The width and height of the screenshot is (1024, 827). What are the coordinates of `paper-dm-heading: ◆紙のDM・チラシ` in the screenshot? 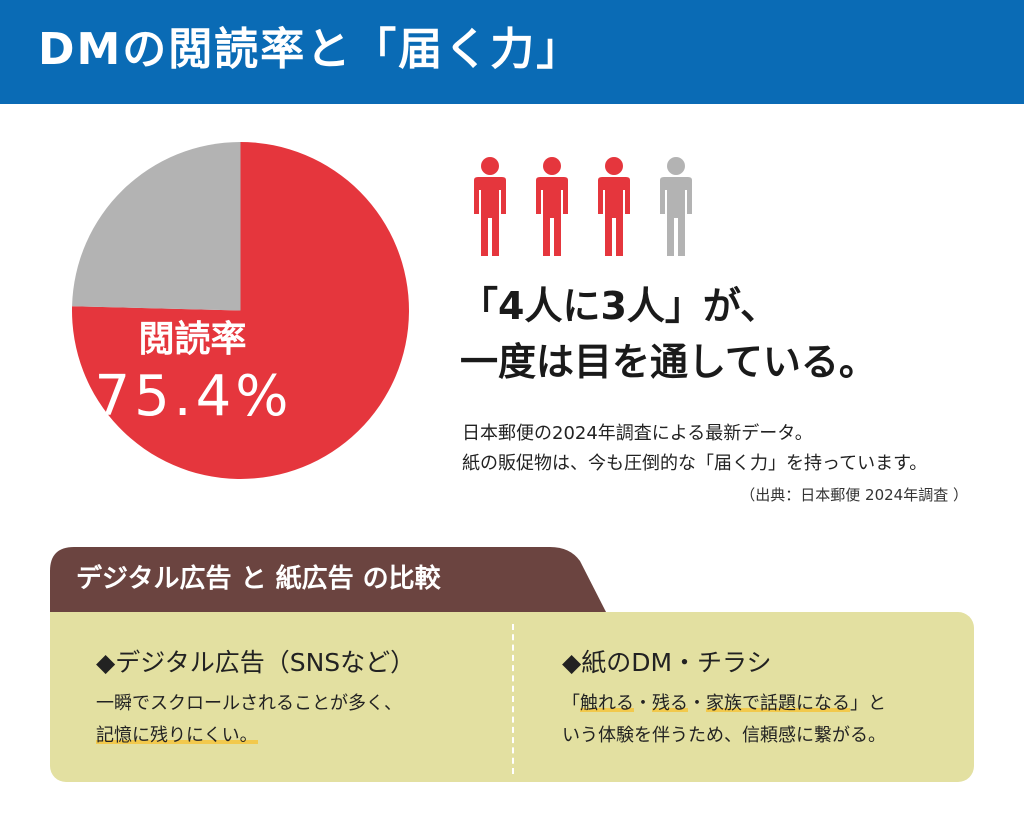 It's located at (667, 662).